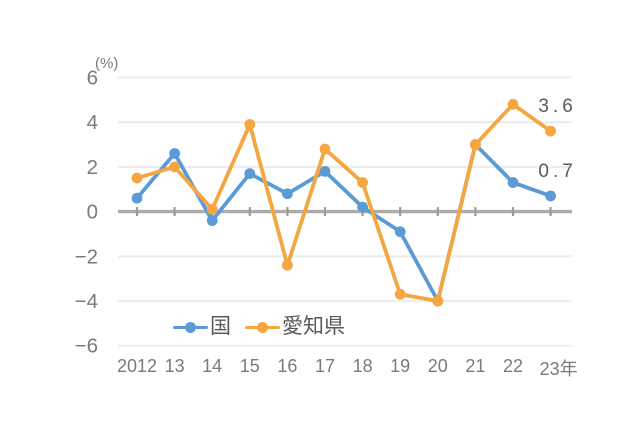  Describe the element at coordinates (92, 78) in the screenshot. I see `y-axis-tick-label: 6` at that location.